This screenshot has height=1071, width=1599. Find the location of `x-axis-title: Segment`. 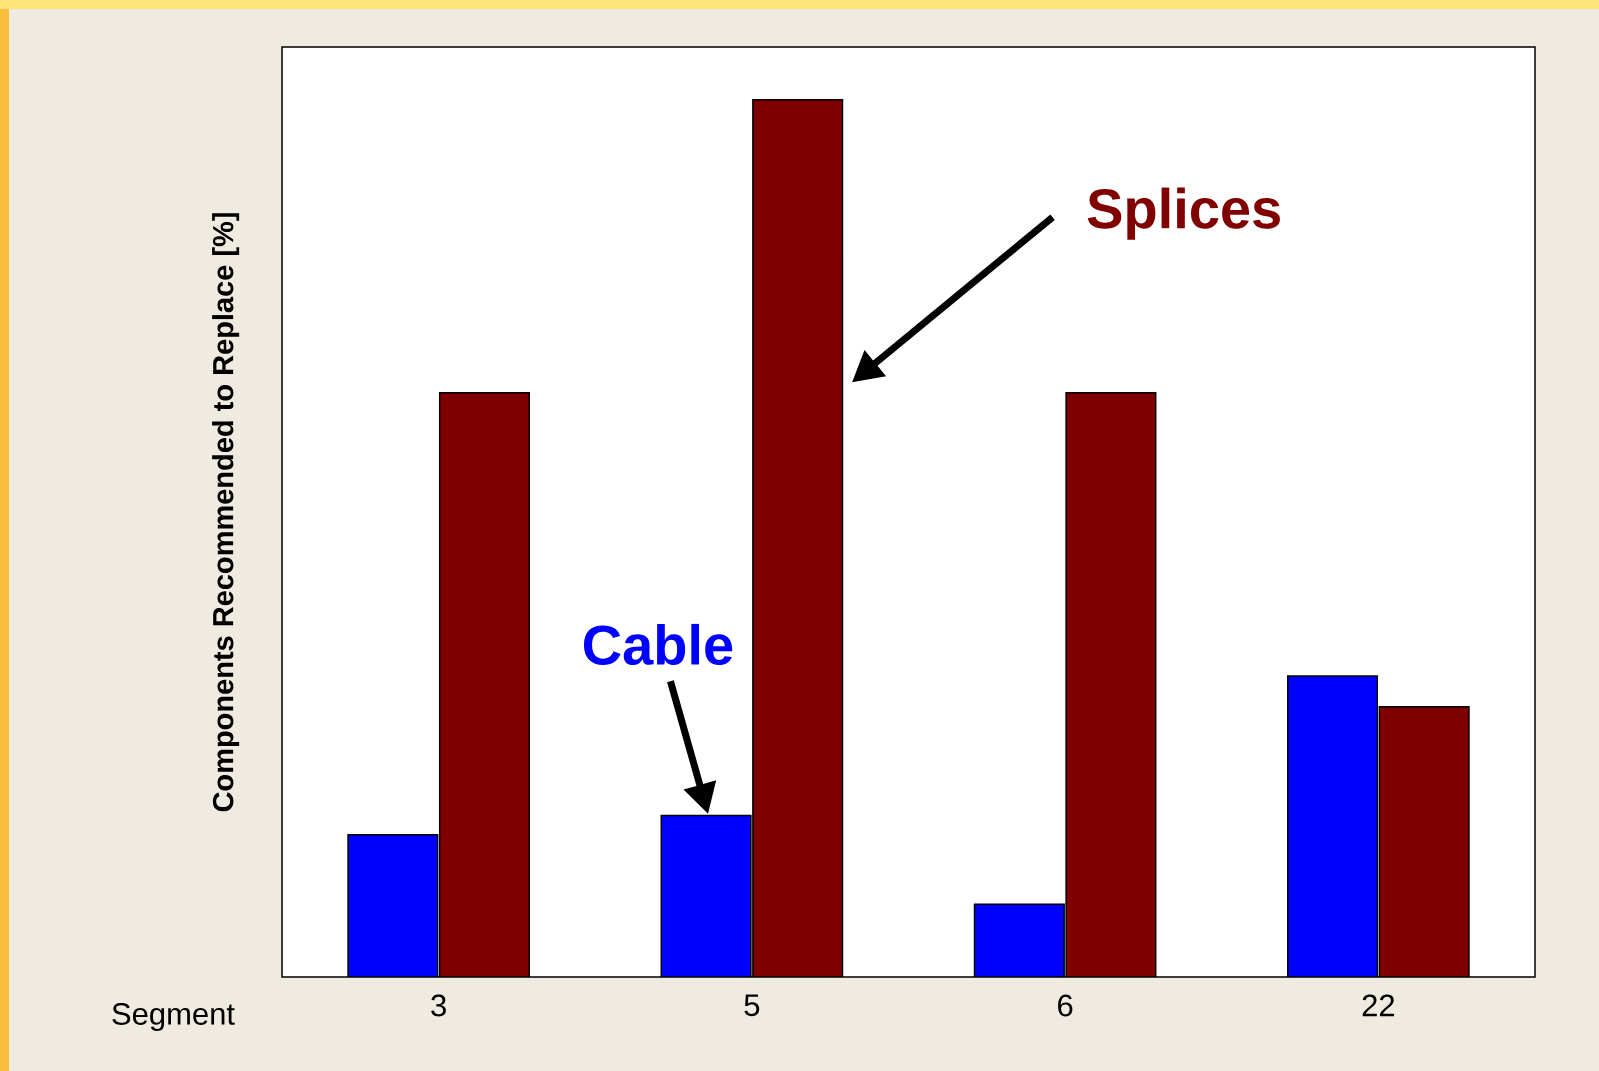

x-axis-title: Segment is located at coordinates (173, 1017).